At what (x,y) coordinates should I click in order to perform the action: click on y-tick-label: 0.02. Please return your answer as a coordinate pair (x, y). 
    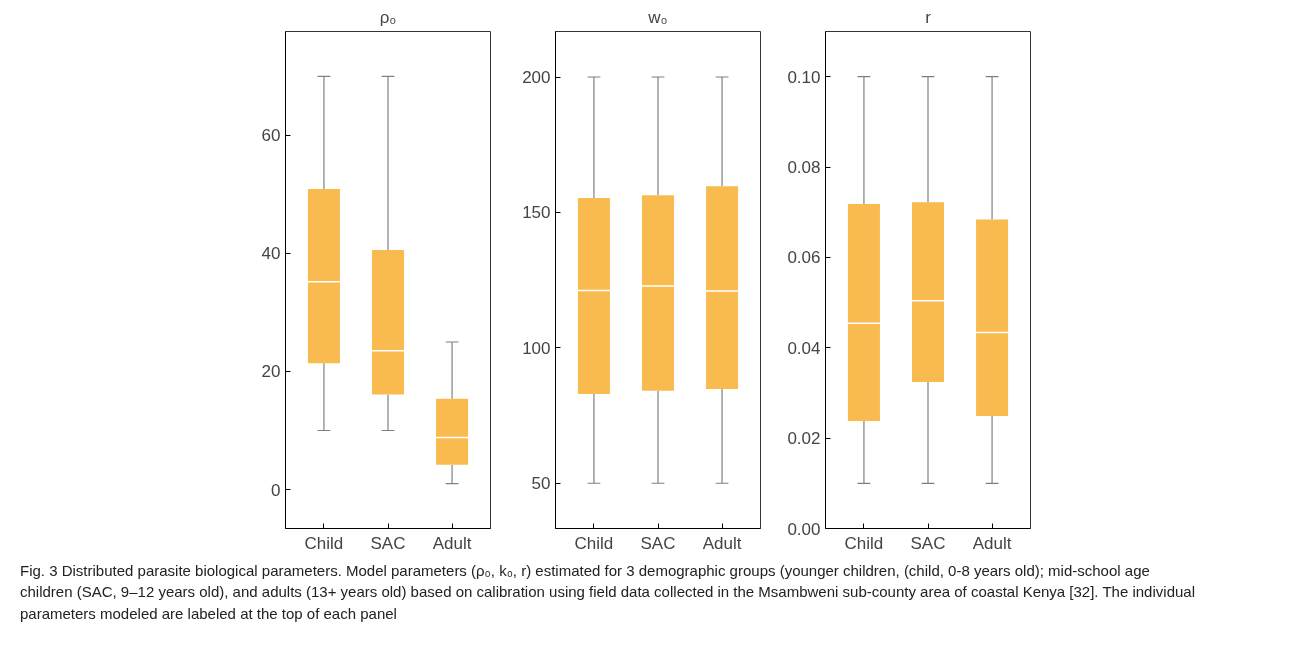
    Looking at the image, I should click on (804, 439).